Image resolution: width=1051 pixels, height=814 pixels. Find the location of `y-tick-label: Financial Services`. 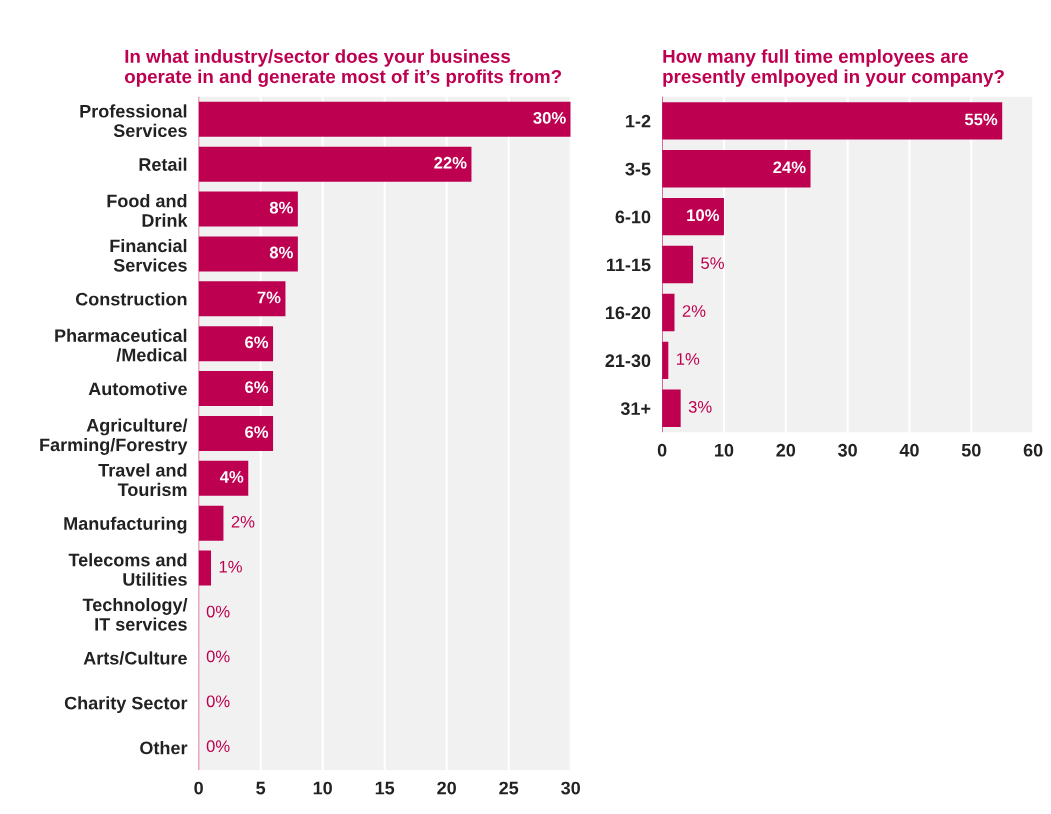

y-tick-label: Financial Services is located at coordinates (148, 255).